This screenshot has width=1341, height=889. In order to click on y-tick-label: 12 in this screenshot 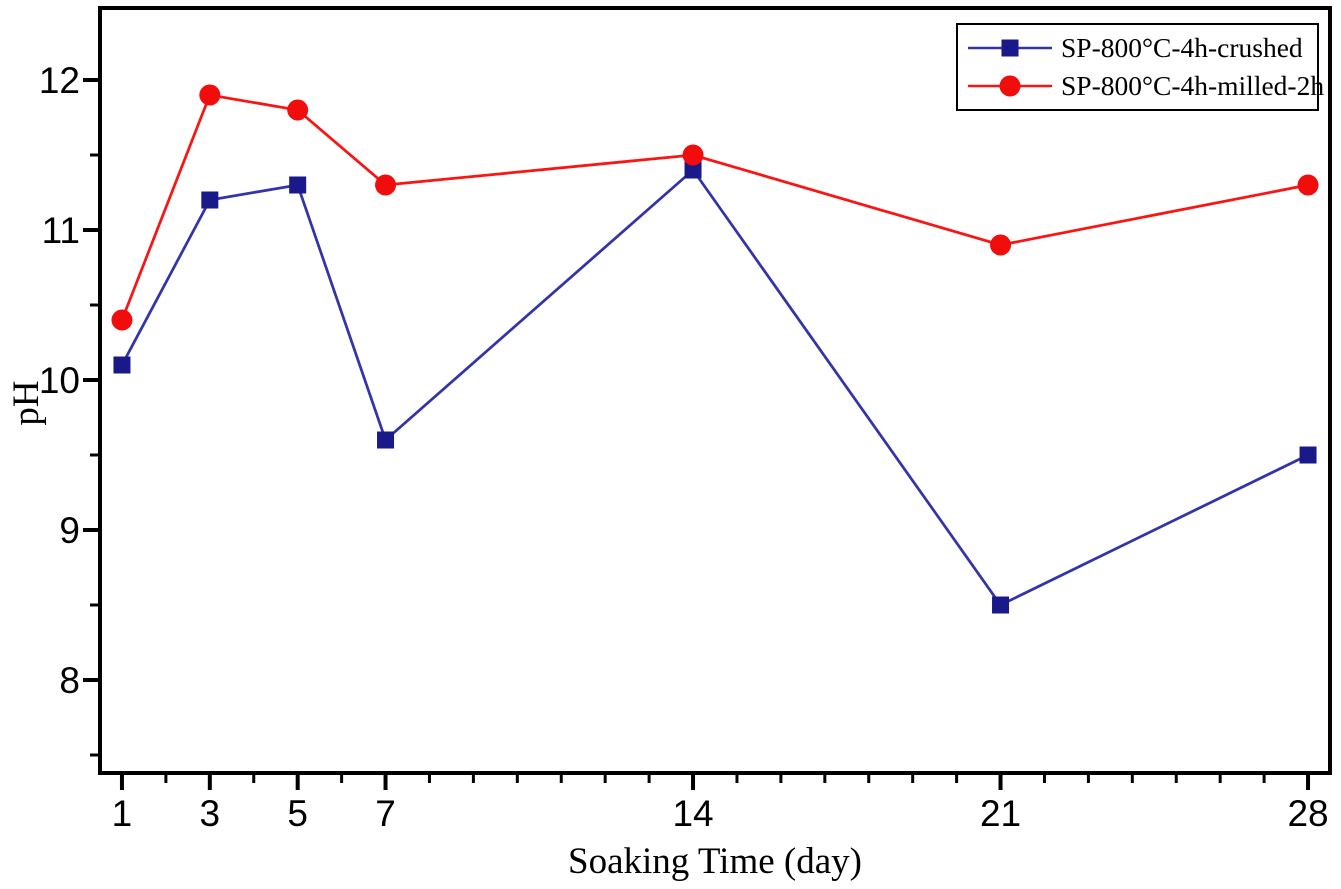, I will do `click(59, 80)`.